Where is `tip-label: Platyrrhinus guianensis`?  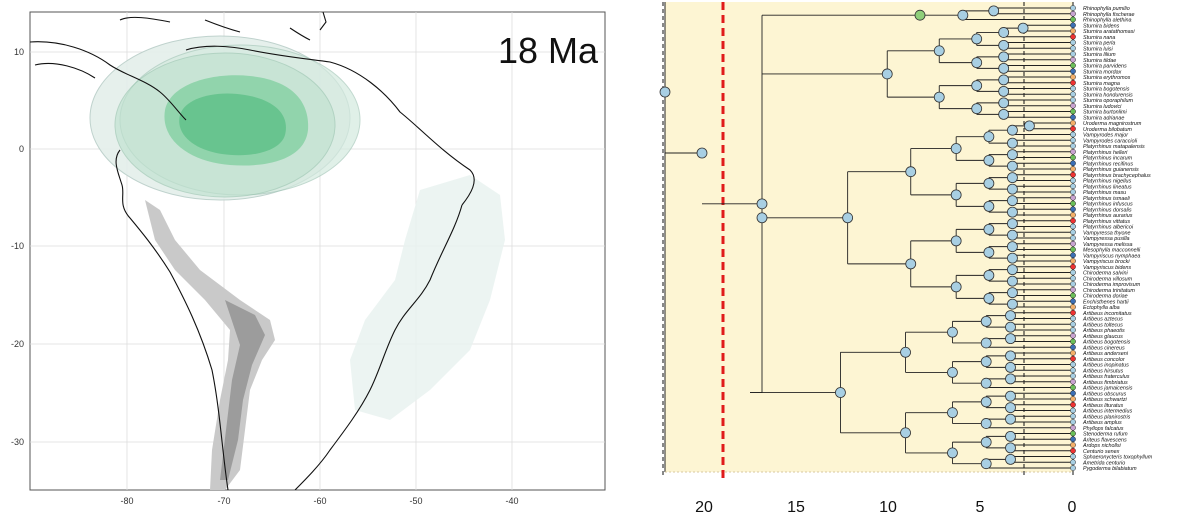
tip-label: Platyrrhinus guianensis is located at coordinates (1111, 170).